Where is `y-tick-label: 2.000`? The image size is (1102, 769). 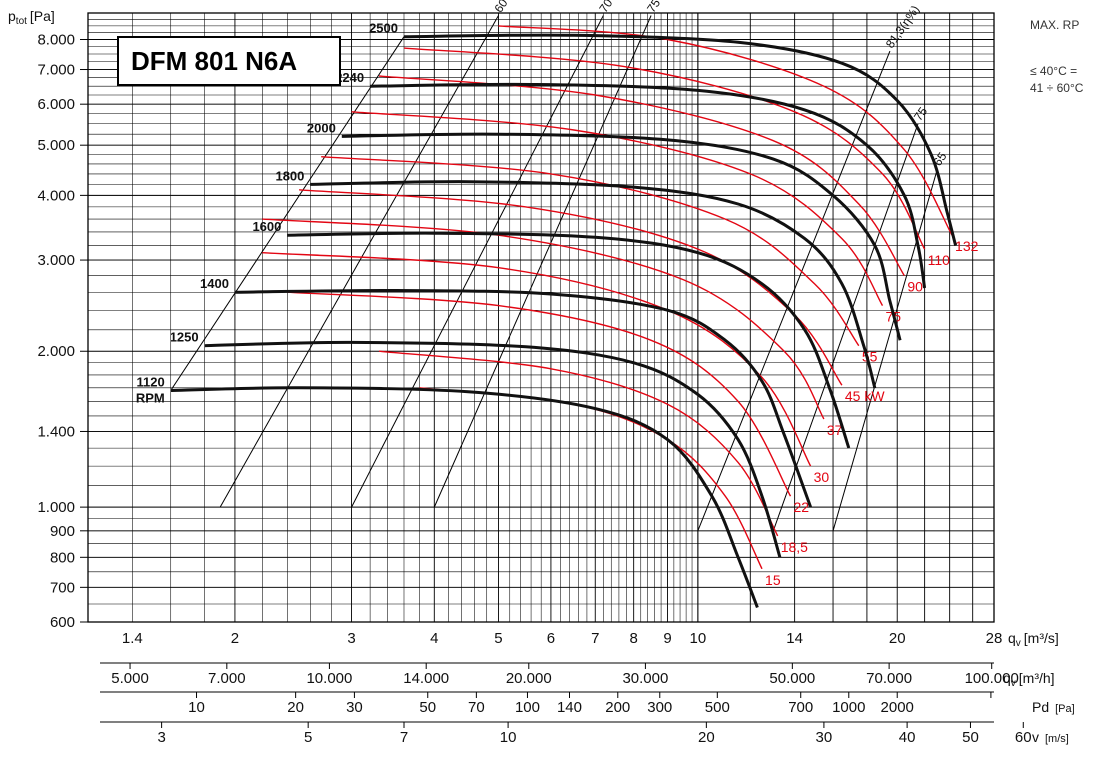
y-tick-label: 2.000 is located at coordinates (56, 351).